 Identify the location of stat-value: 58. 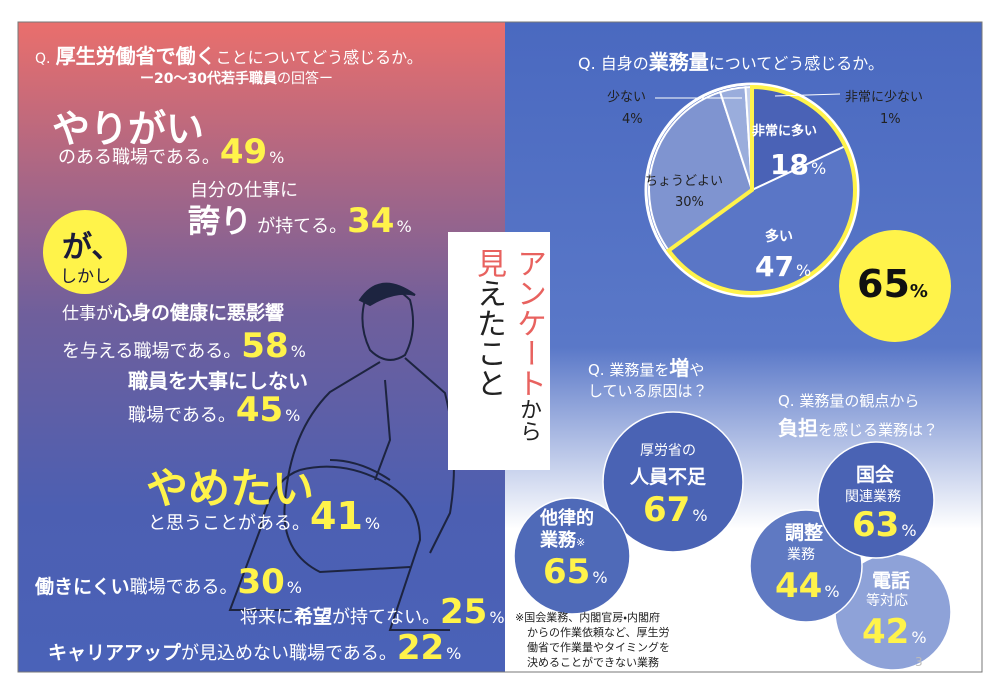
(265, 346).